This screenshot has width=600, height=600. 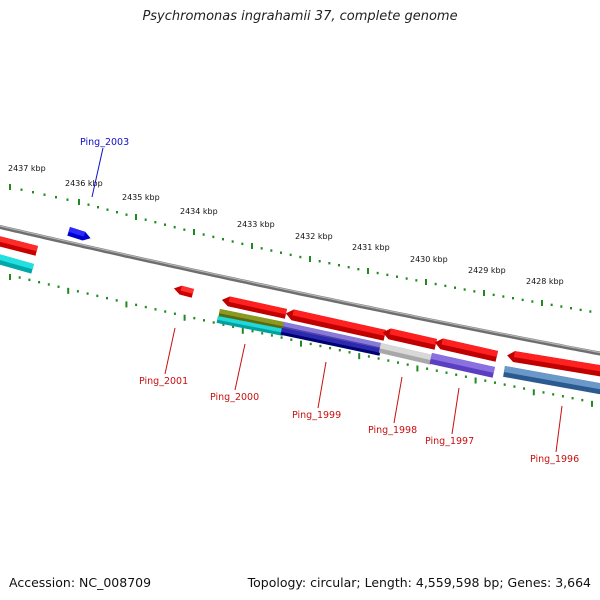 I want to click on feature-cyan-shade, so click(x=250, y=324).